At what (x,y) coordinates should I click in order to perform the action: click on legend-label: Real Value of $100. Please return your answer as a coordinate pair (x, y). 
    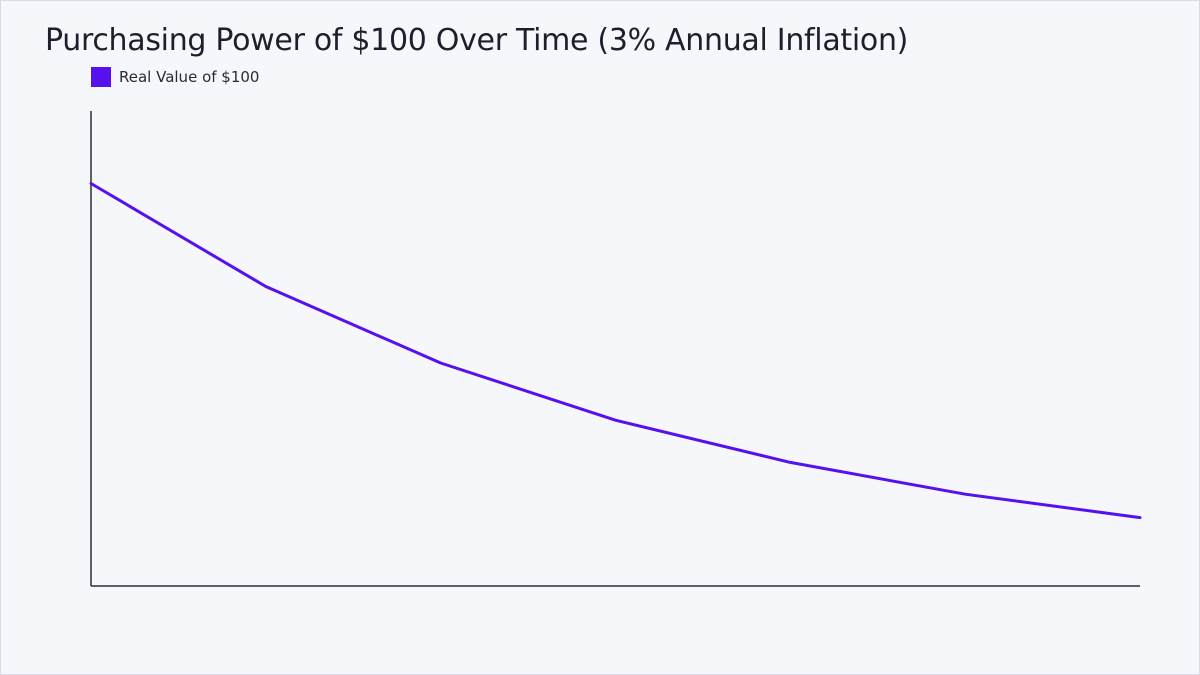
    Looking at the image, I should click on (189, 77).